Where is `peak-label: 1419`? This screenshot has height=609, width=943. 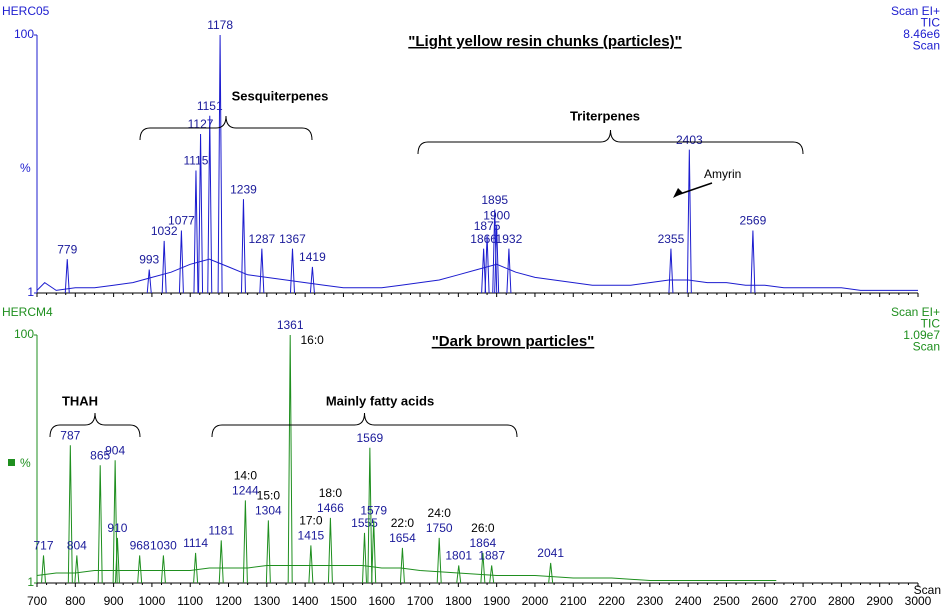 peak-label: 1419 is located at coordinates (312, 257).